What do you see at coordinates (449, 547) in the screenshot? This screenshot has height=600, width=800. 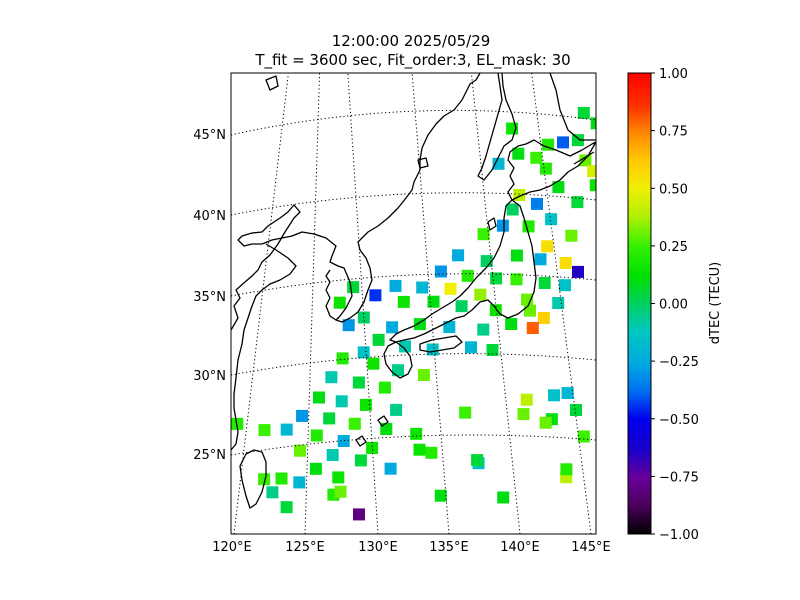 I see `lon-label-135: 135°E` at bounding box center [449, 547].